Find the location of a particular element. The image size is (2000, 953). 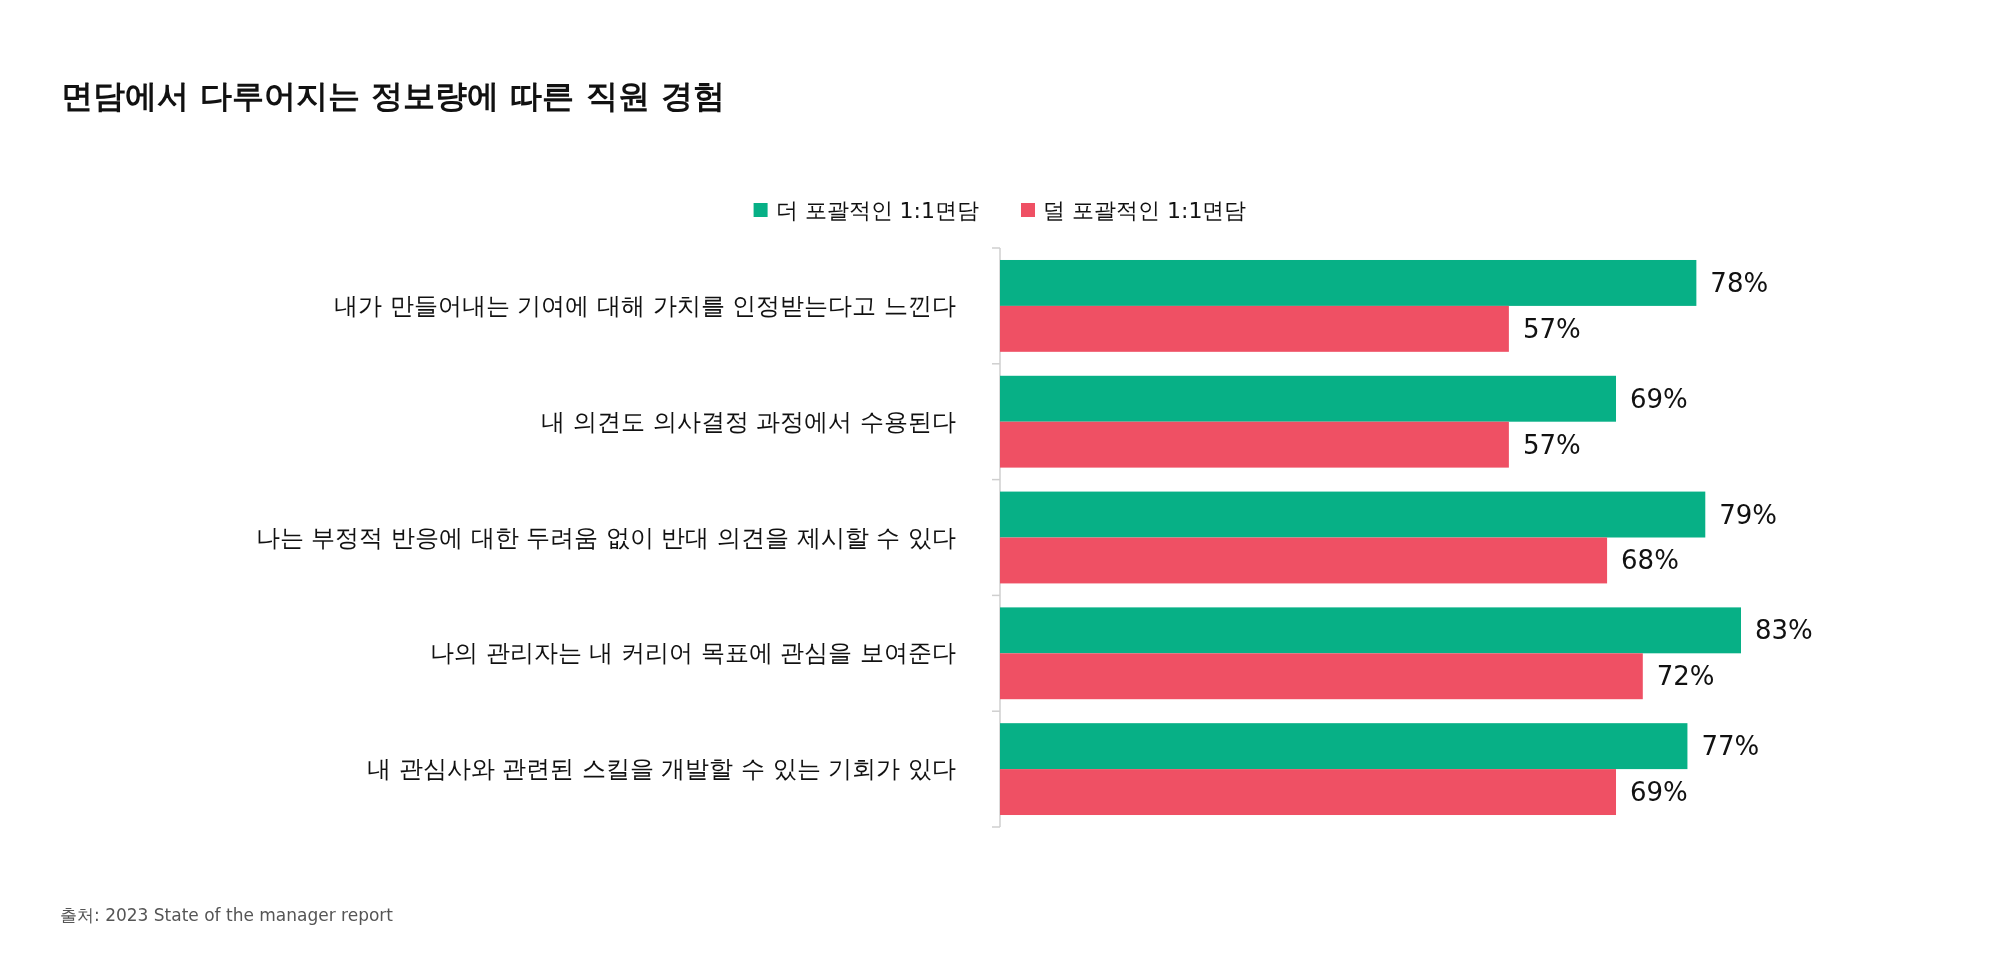

text: 면담에서 다루어지는 정보량에 따른 직원 경험 is located at coordinates (393, 96).